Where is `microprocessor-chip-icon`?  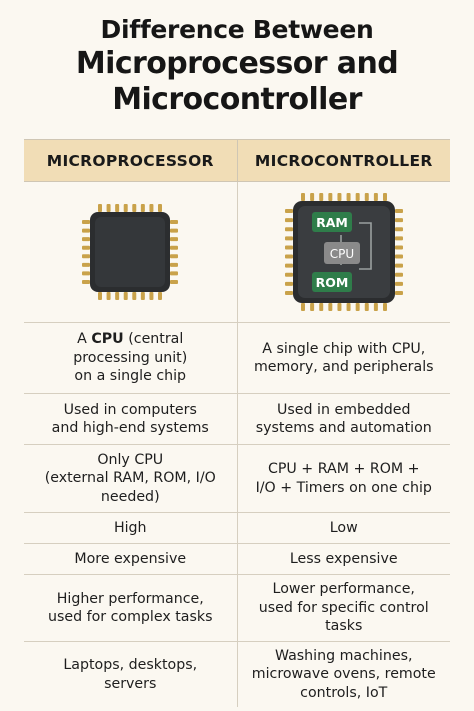
microprocessor-chip-icon is located at coordinates (130, 252).